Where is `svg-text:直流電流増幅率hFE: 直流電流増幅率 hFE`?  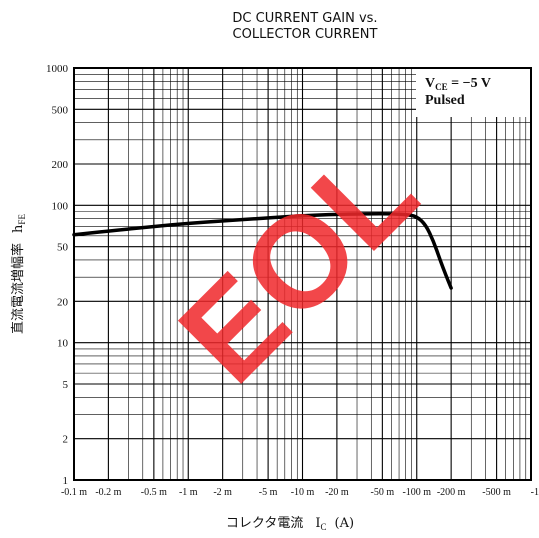
svg-text:直流電流増幅率hFE: 直流電流増幅率 hFE is located at coordinates (18, 274).